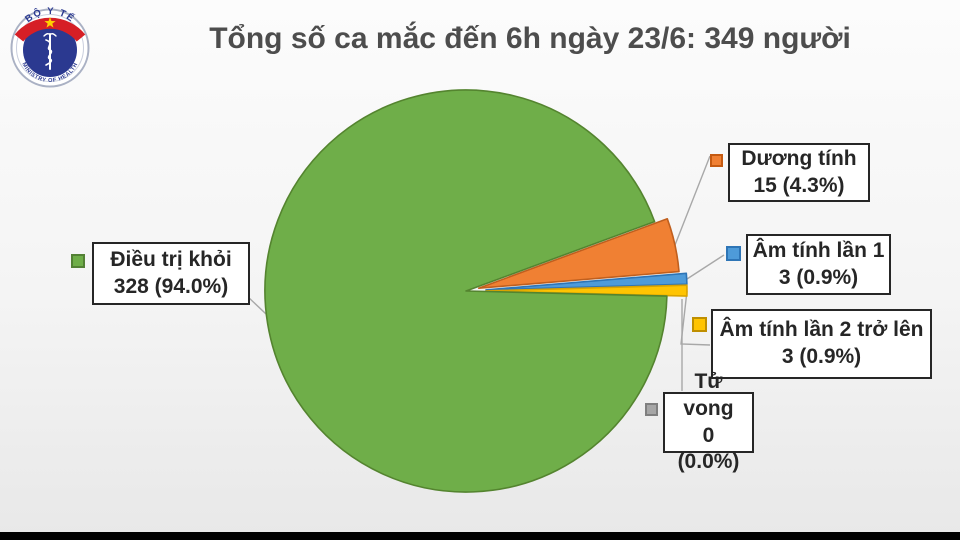 The height and width of the screenshot is (540, 960). Describe the element at coordinates (821, 344) in the screenshot. I see `callout-am-tinh-lan-2: Âm tính lần 2 trở lên 3 (0.9%)` at that location.